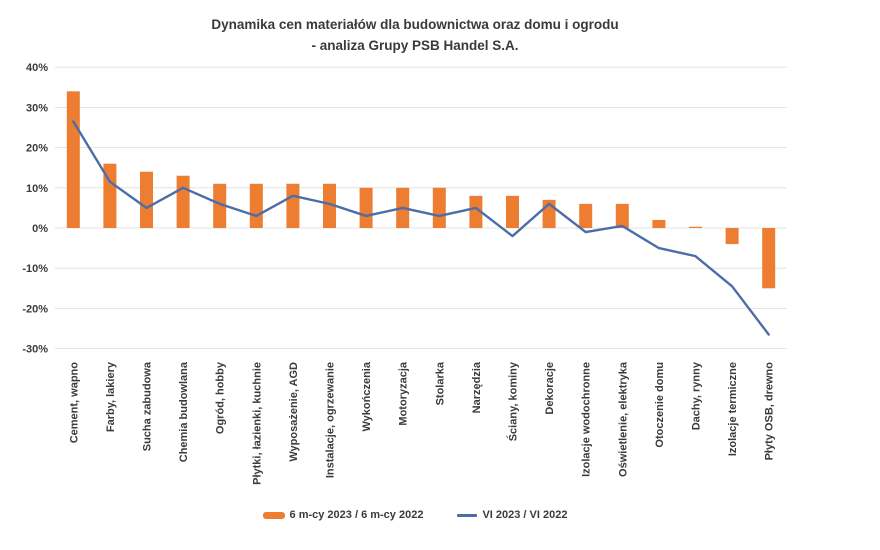 Image resolution: width=880 pixels, height=550 pixels. Describe the element at coordinates (733, 409) in the screenshot. I see `x-axis-label: Izolacje termiczne` at that location.